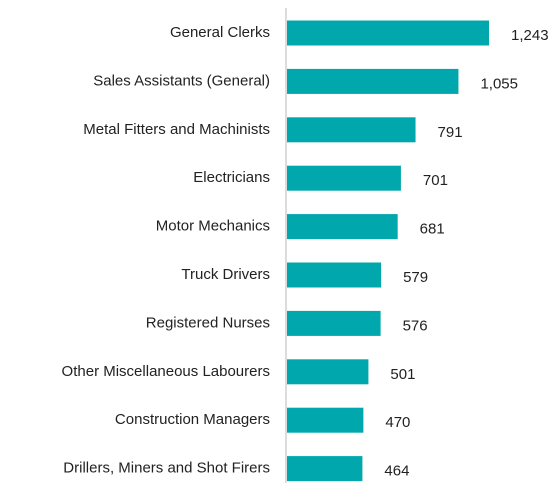 This screenshot has height=483, width=555. What do you see at coordinates (166, 468) in the screenshot?
I see `y-tick-label: Drillers, Miners and Shot Firers` at bounding box center [166, 468].